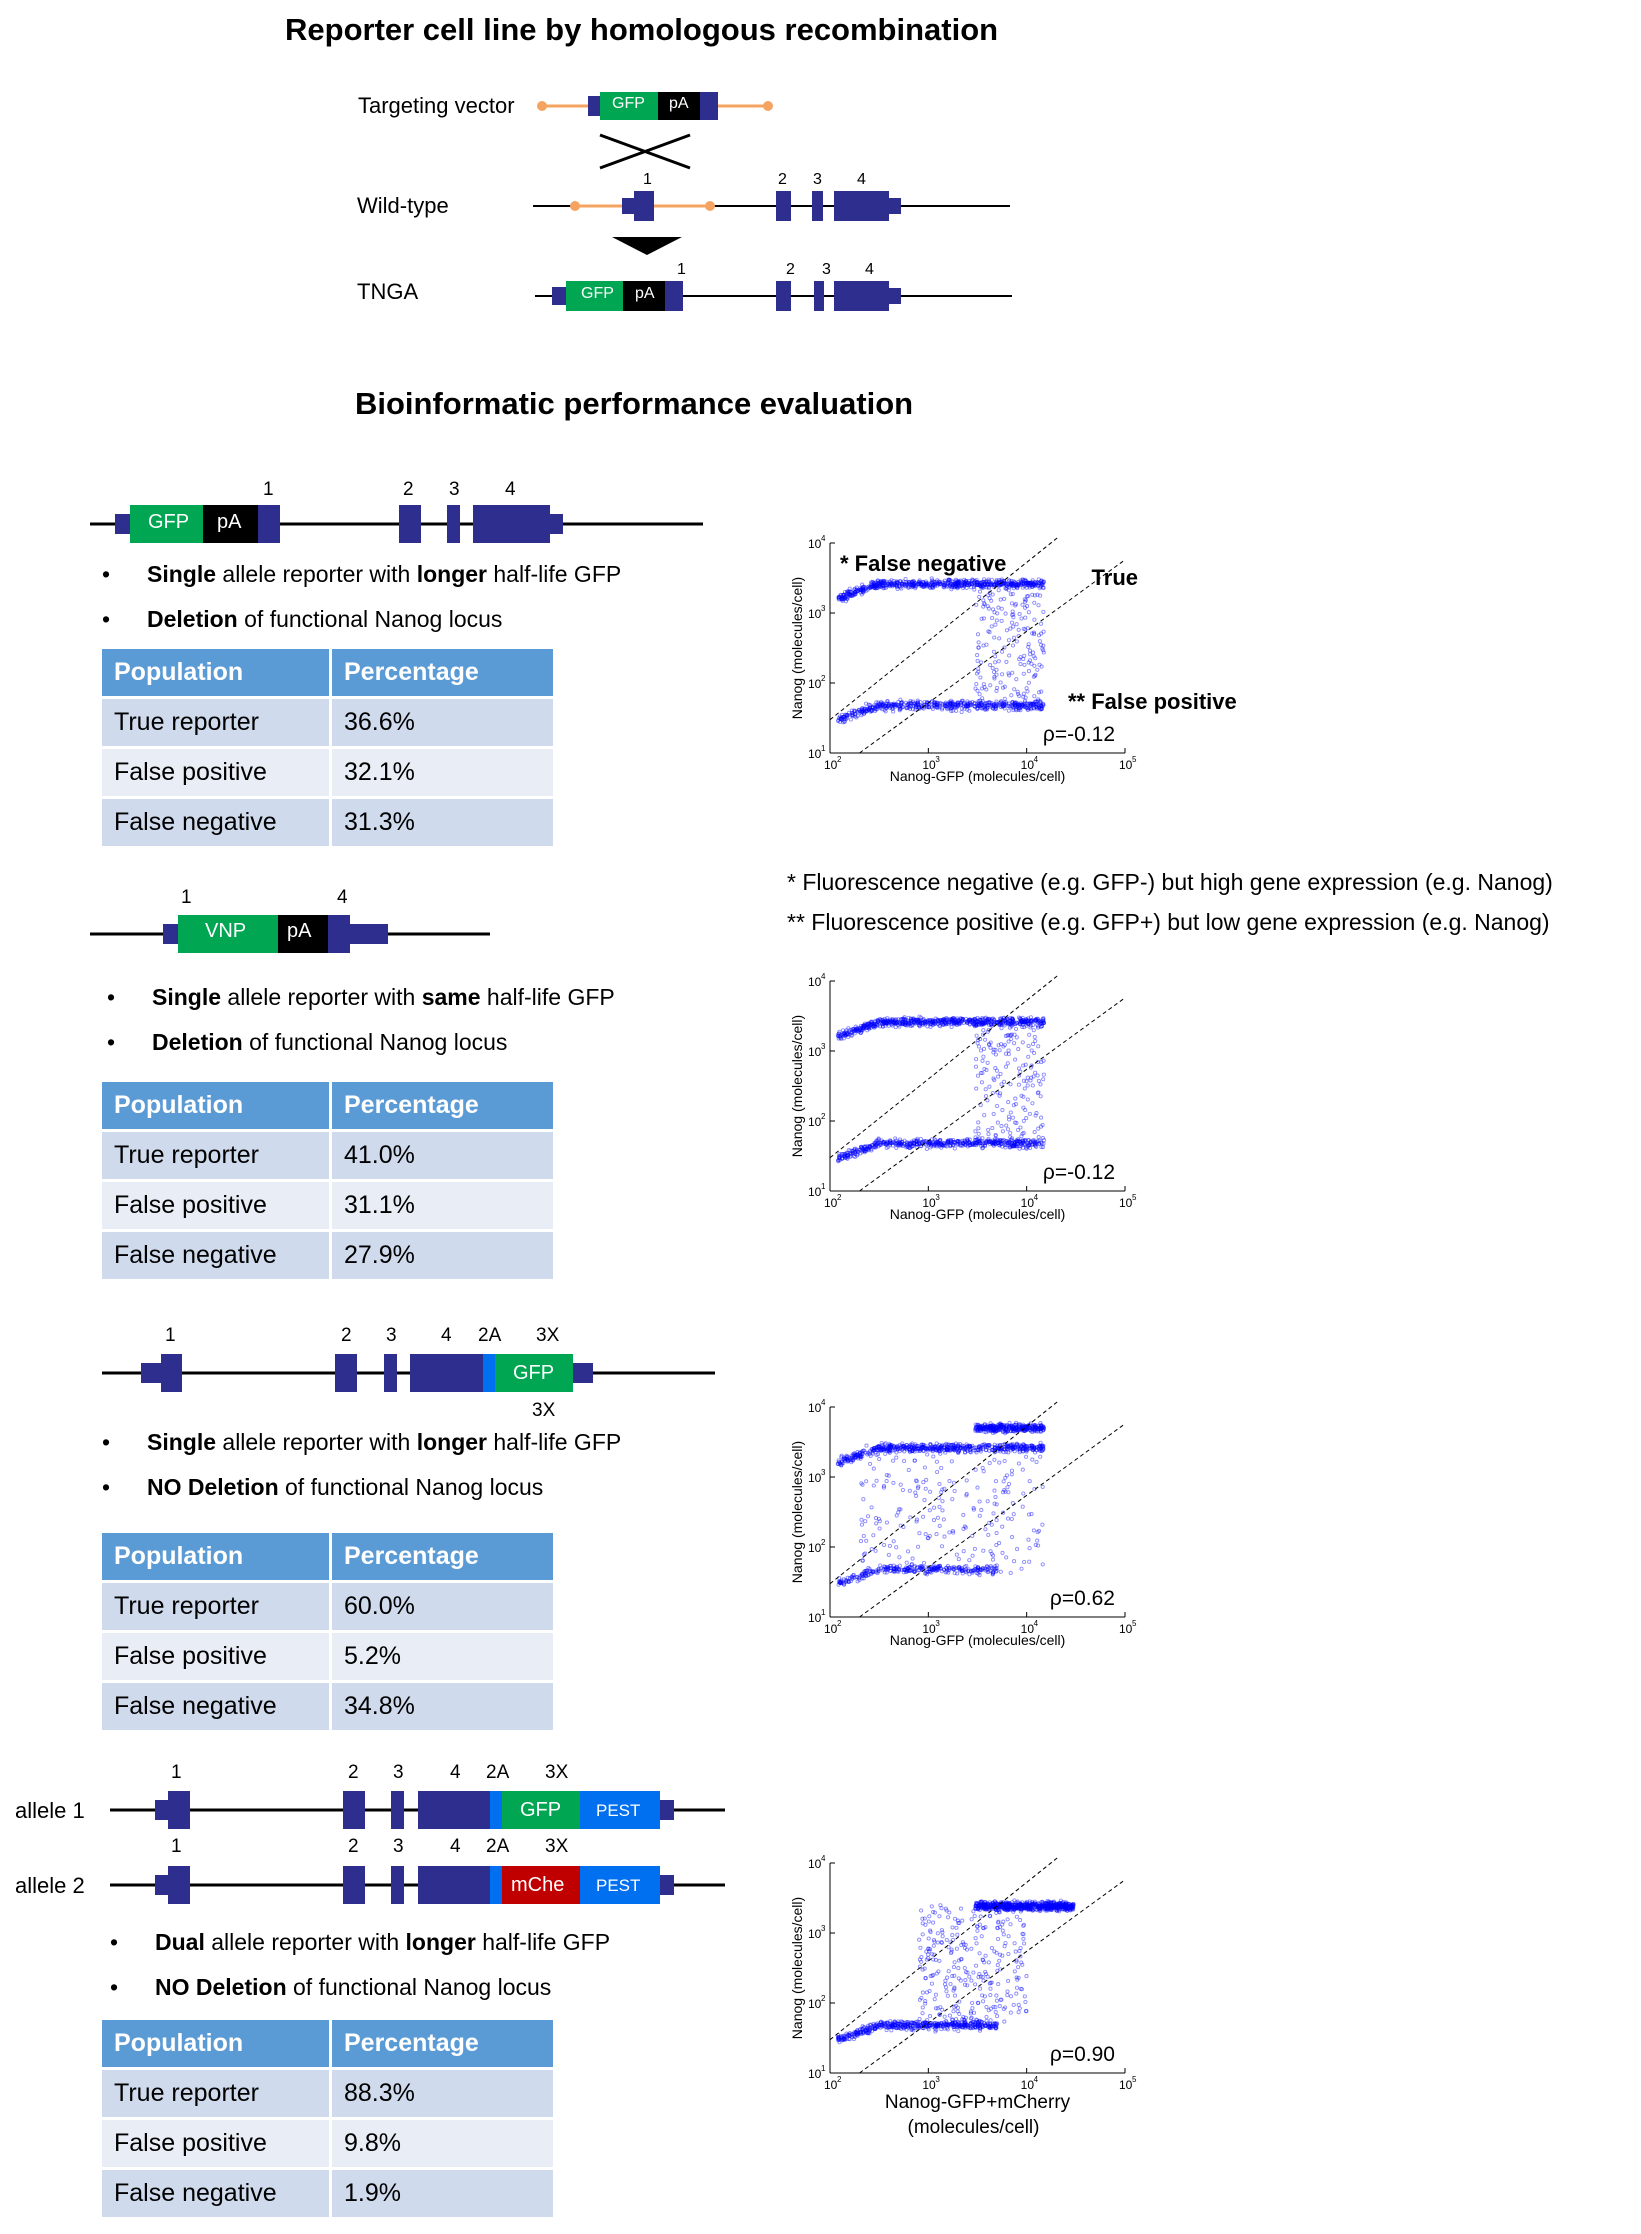 The image size is (1641, 2234). I want to click on targeting-vector-label: Targeting vector, so click(436, 105).